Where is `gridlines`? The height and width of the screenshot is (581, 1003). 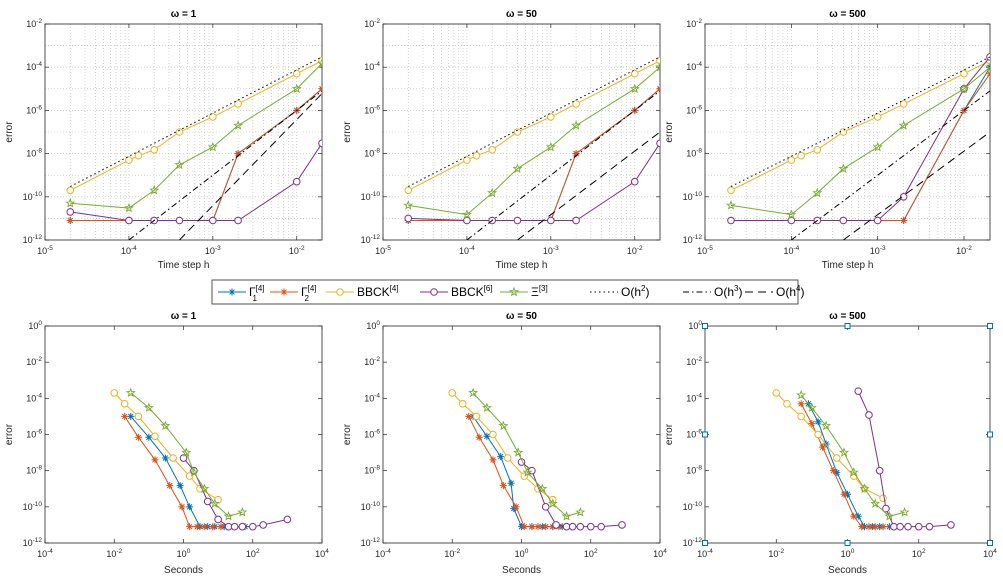 gridlines is located at coordinates (183, 132).